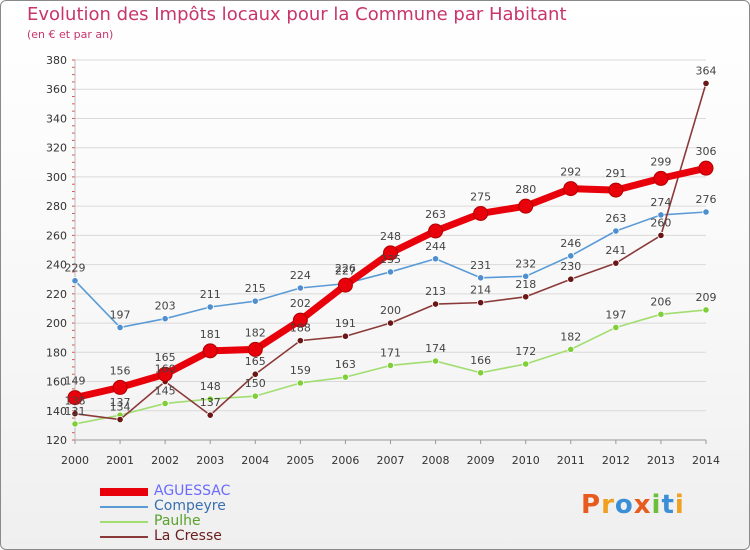 The height and width of the screenshot is (550, 750). I want to click on data-label-la-cresse-2004: 165, so click(255, 361).